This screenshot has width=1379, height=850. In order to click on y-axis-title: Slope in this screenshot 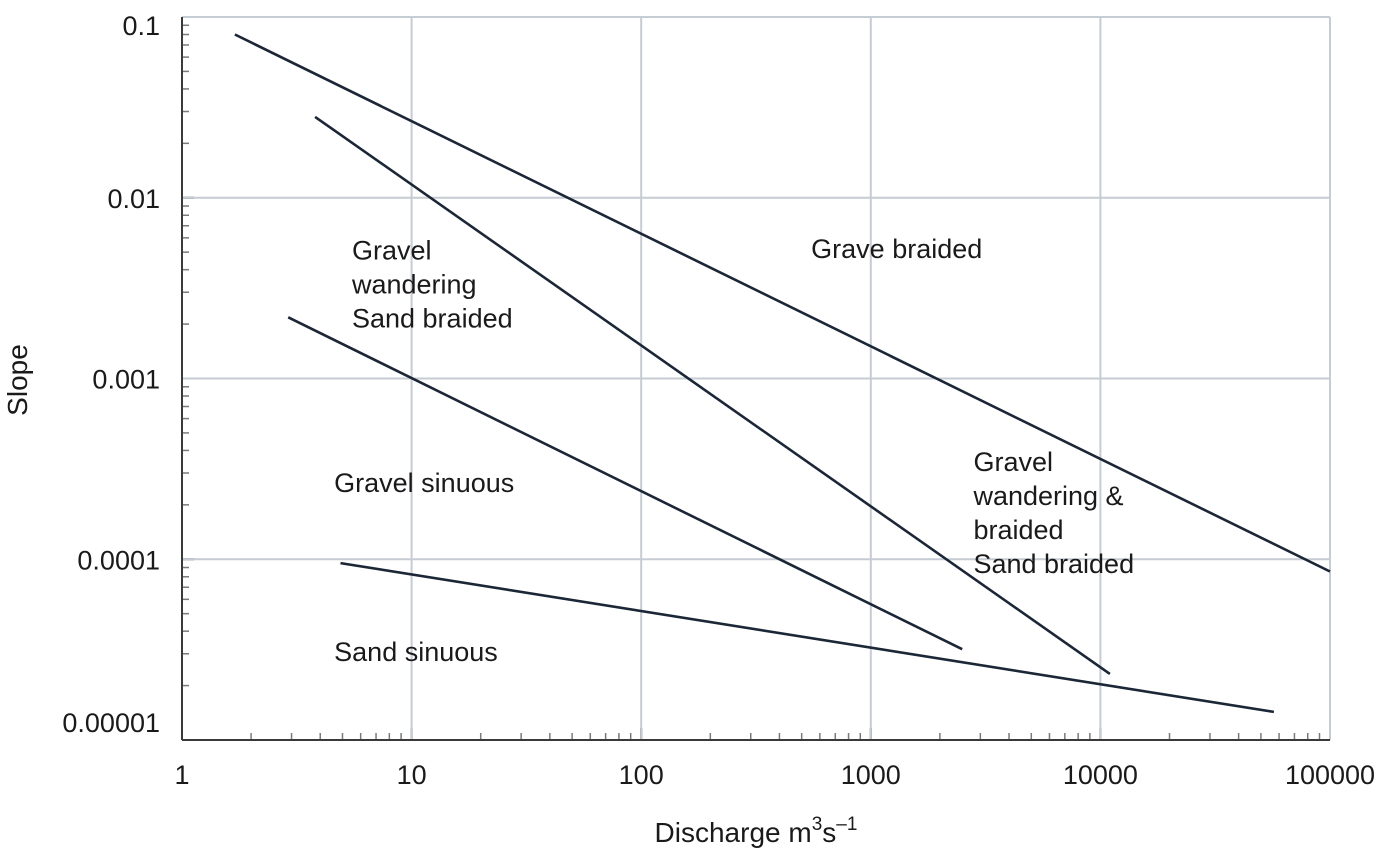, I will do `click(17, 380)`.